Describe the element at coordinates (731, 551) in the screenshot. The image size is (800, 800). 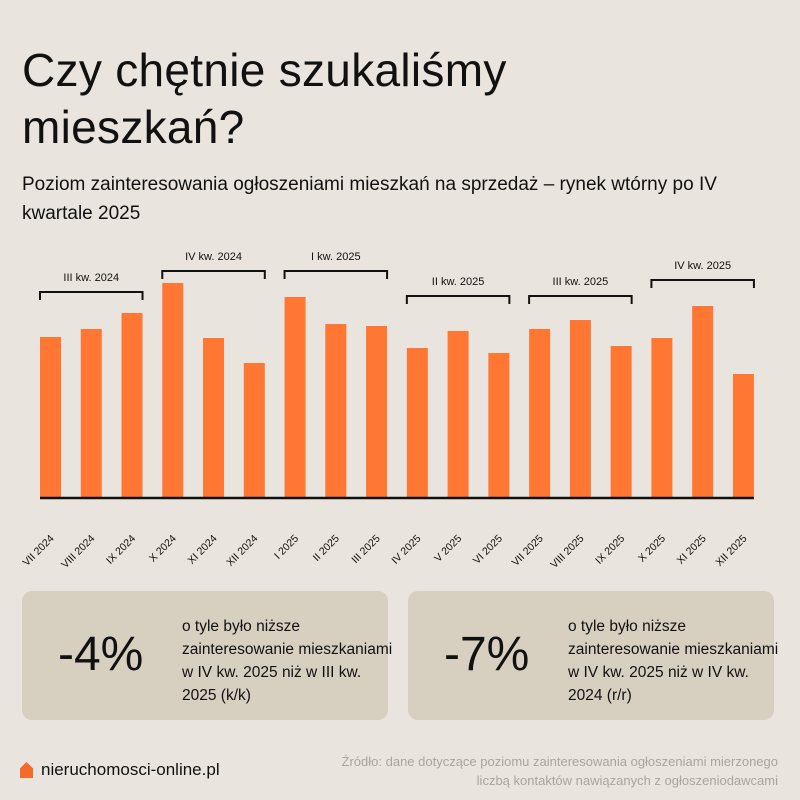
I see `x-tick-label: XII 2025` at that location.